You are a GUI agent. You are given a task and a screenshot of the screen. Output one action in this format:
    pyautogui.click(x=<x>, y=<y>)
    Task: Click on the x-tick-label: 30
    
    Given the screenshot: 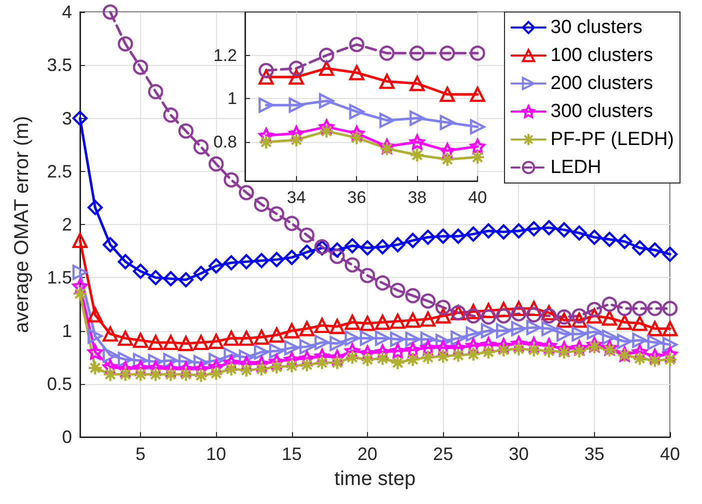 What is the action you would take?
    pyautogui.click(x=518, y=454)
    